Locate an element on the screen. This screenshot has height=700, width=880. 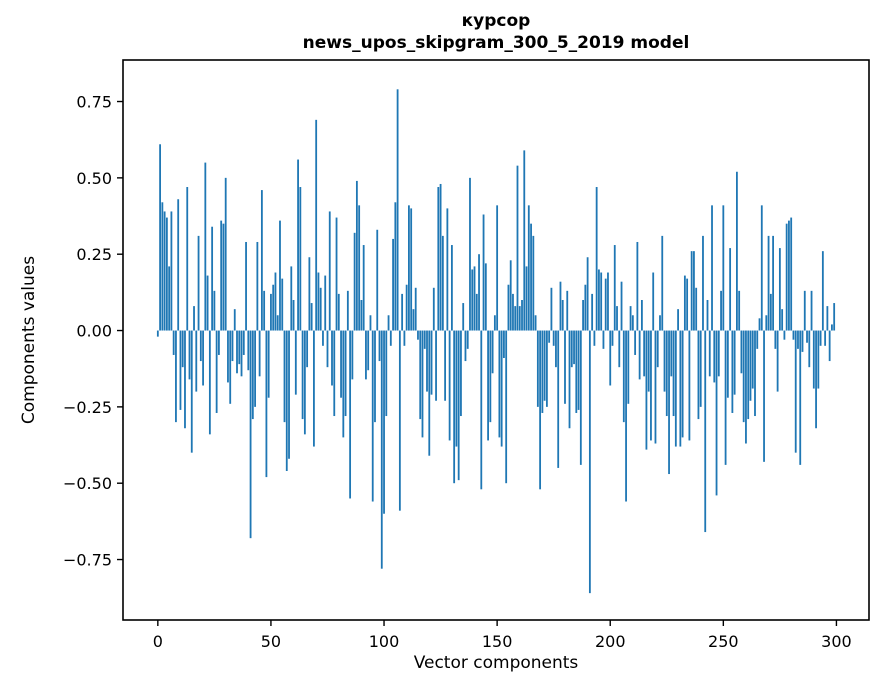
x-axis-ticks: 0 50 100 150 200 250 300 is located at coordinates (502, 635).